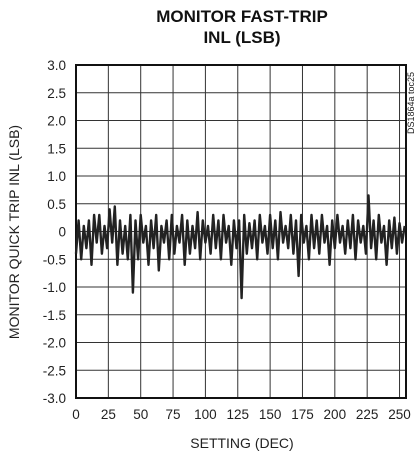 Image resolution: width=420 pixels, height=457 pixels. Describe the element at coordinates (108, 414) in the screenshot. I see `x-tick-label: 25` at that location.